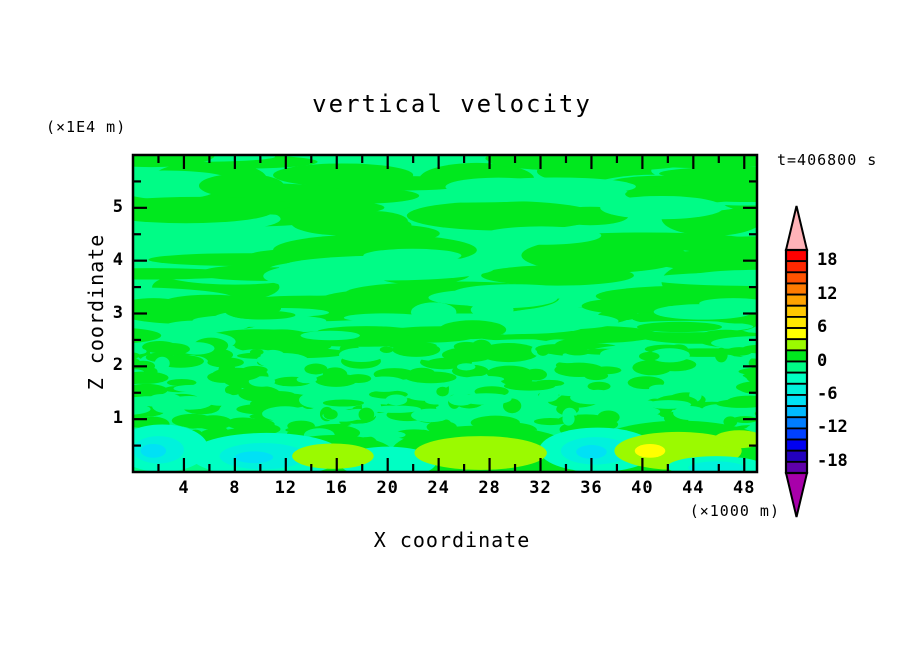  Describe the element at coordinates (387, 488) in the screenshot. I see `x-tick-label-20: 20` at that location.